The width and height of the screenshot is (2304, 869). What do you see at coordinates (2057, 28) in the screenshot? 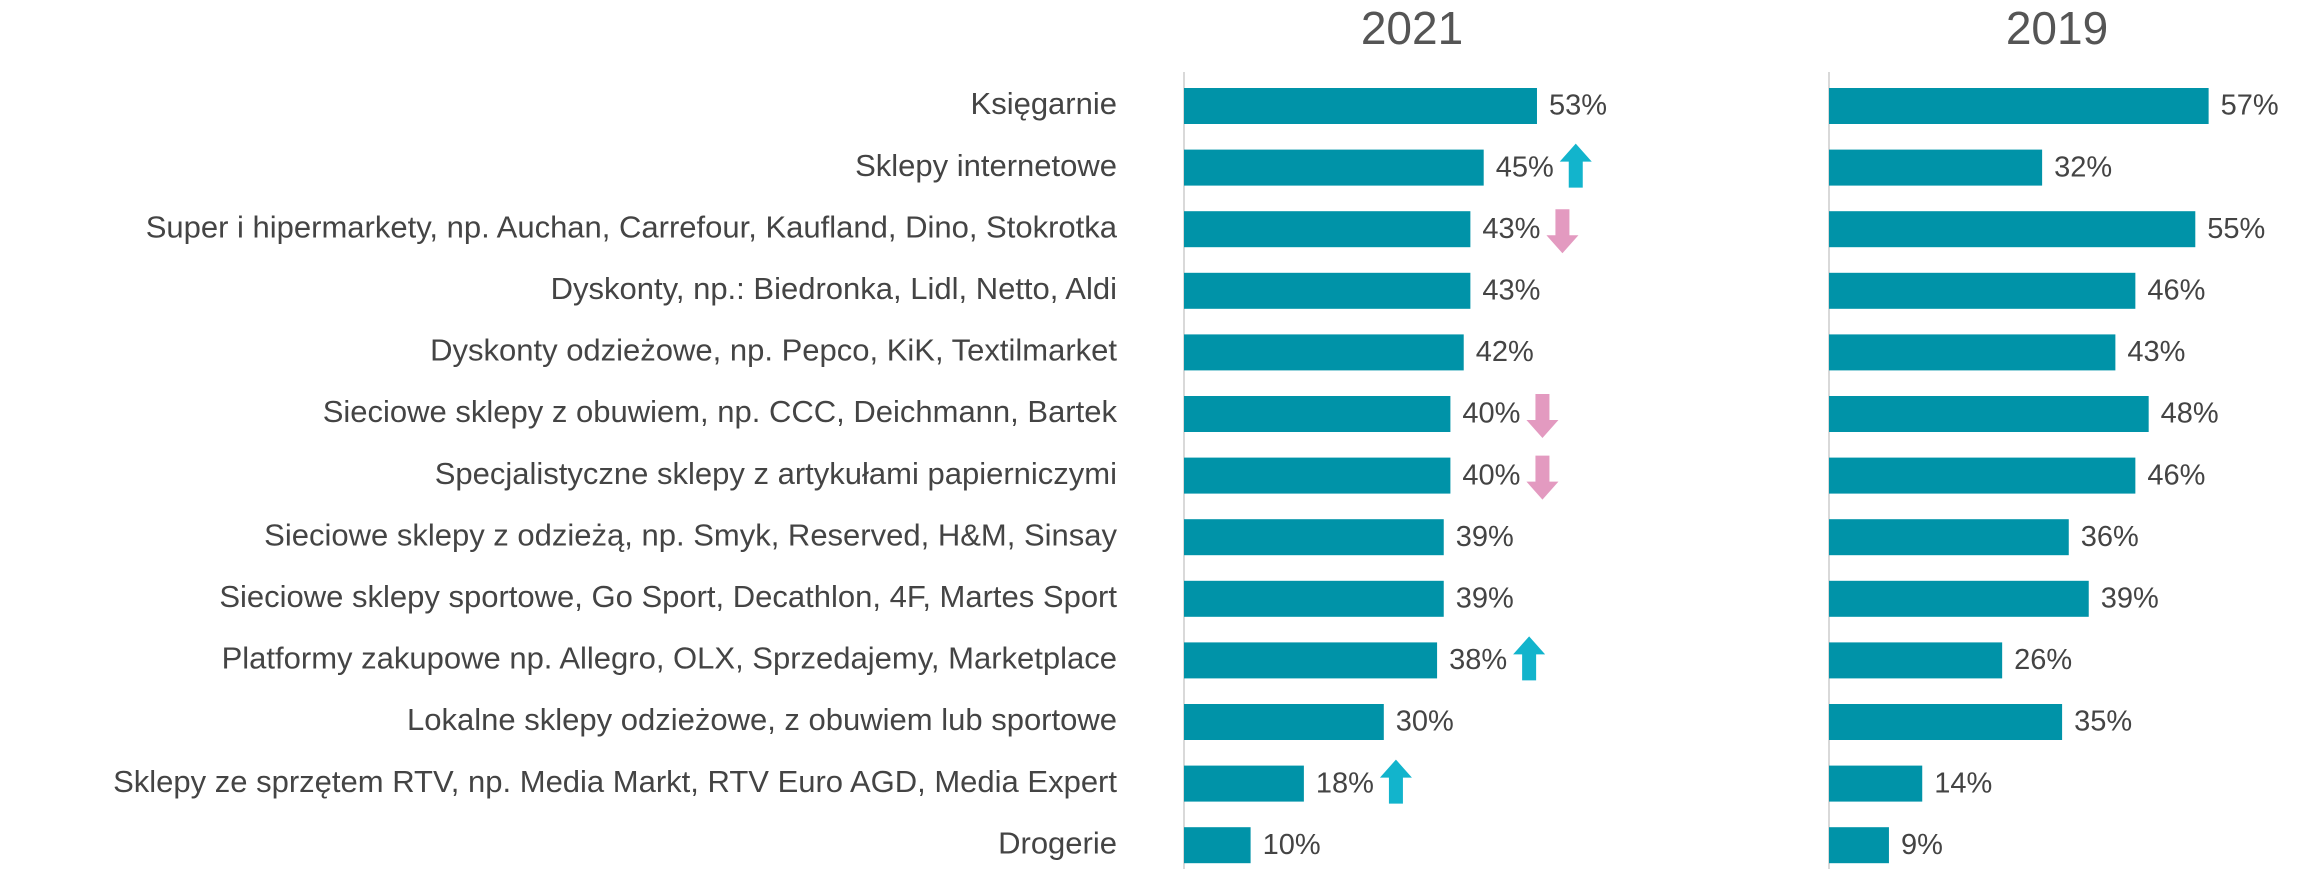
I see `chart-title: 2019` at bounding box center [2057, 28].